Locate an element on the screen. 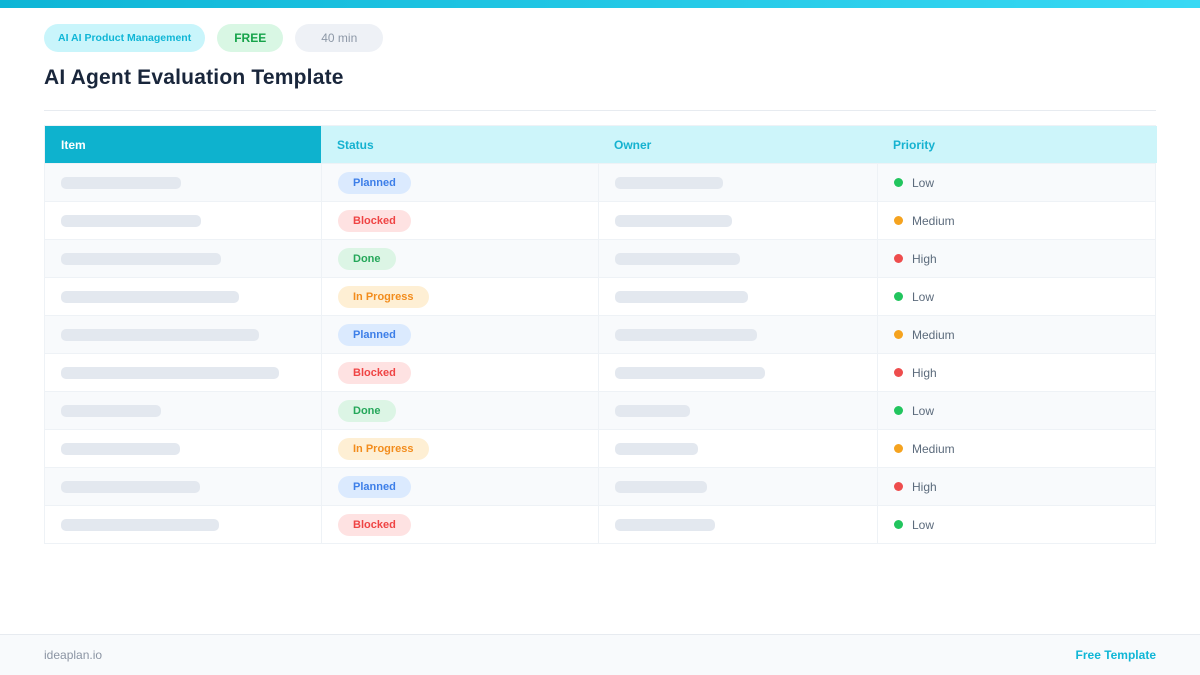 The height and width of the screenshot is (675, 1200). table-row: Blocked Medium is located at coordinates (600, 220).